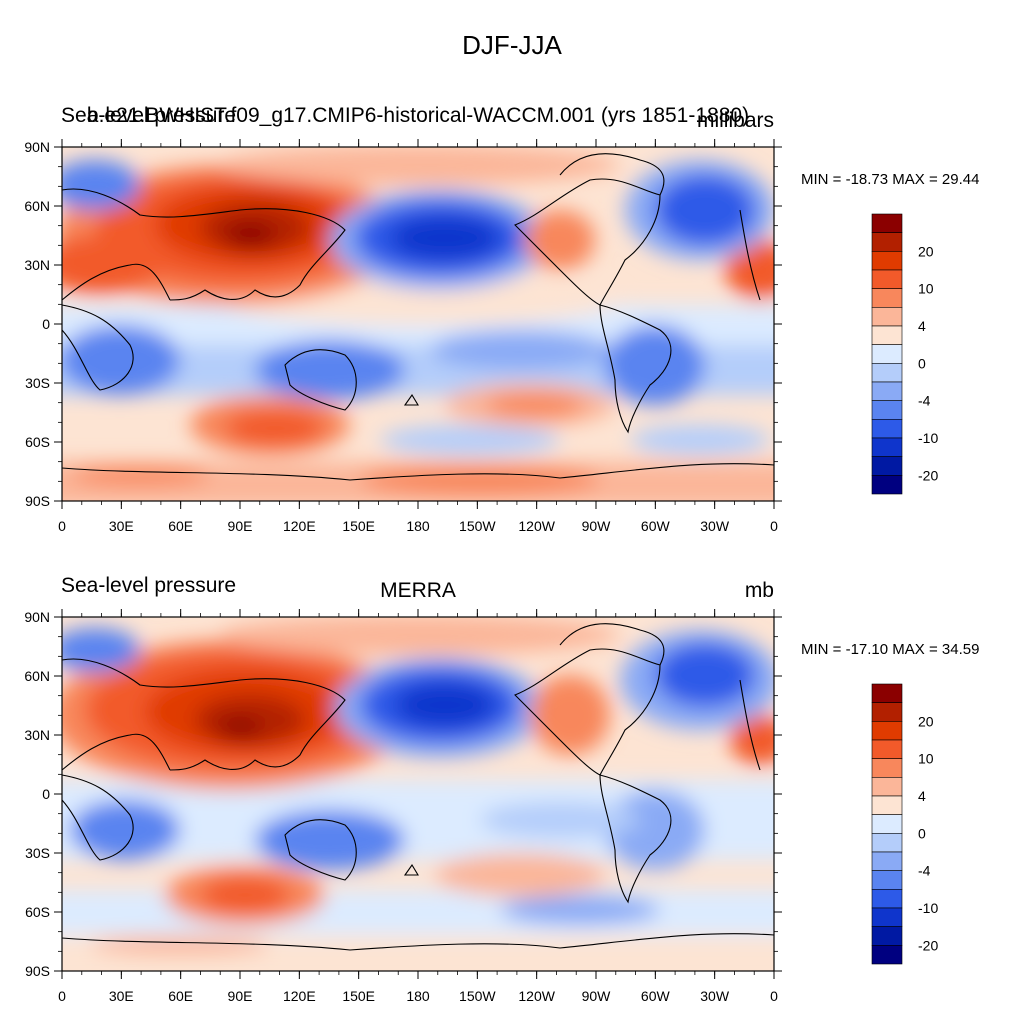 This screenshot has width=1024, height=1024. What do you see at coordinates (418, 590) in the screenshot?
I see `panel-center-label: MERRA` at bounding box center [418, 590].